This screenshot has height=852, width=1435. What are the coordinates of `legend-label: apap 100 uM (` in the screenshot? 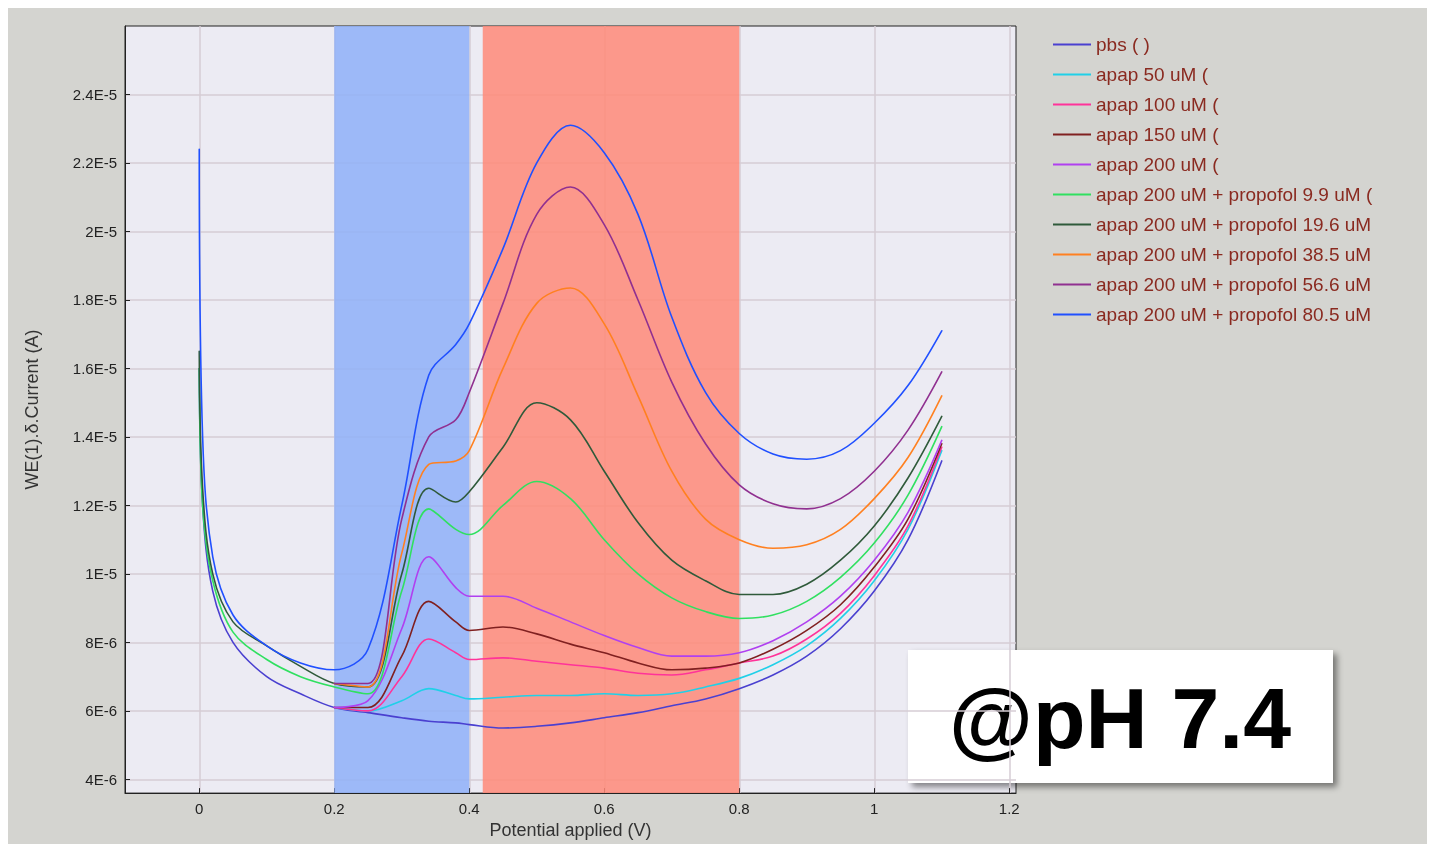 It's located at (1158, 104).